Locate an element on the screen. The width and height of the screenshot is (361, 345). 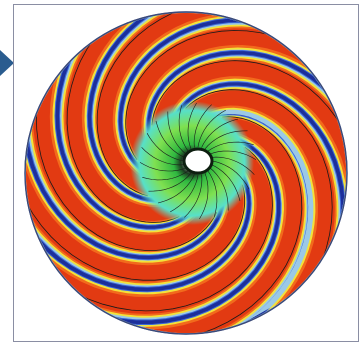
hub-eye is located at coordinates (198, 161).